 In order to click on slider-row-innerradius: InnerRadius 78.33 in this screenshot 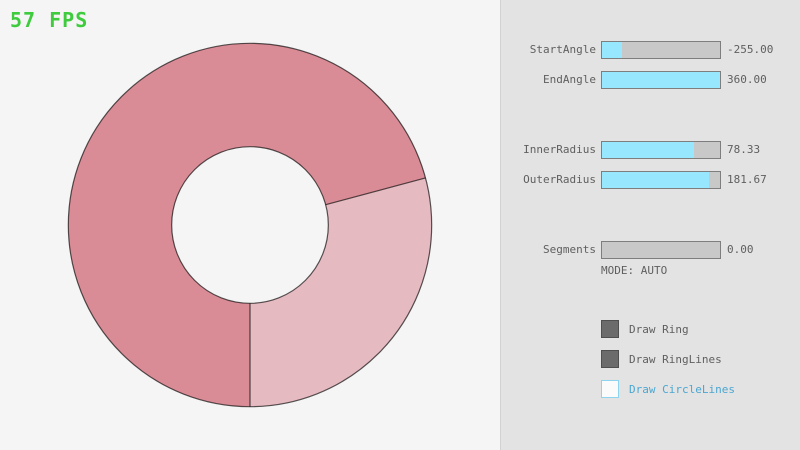, I will do `click(650, 150)`.